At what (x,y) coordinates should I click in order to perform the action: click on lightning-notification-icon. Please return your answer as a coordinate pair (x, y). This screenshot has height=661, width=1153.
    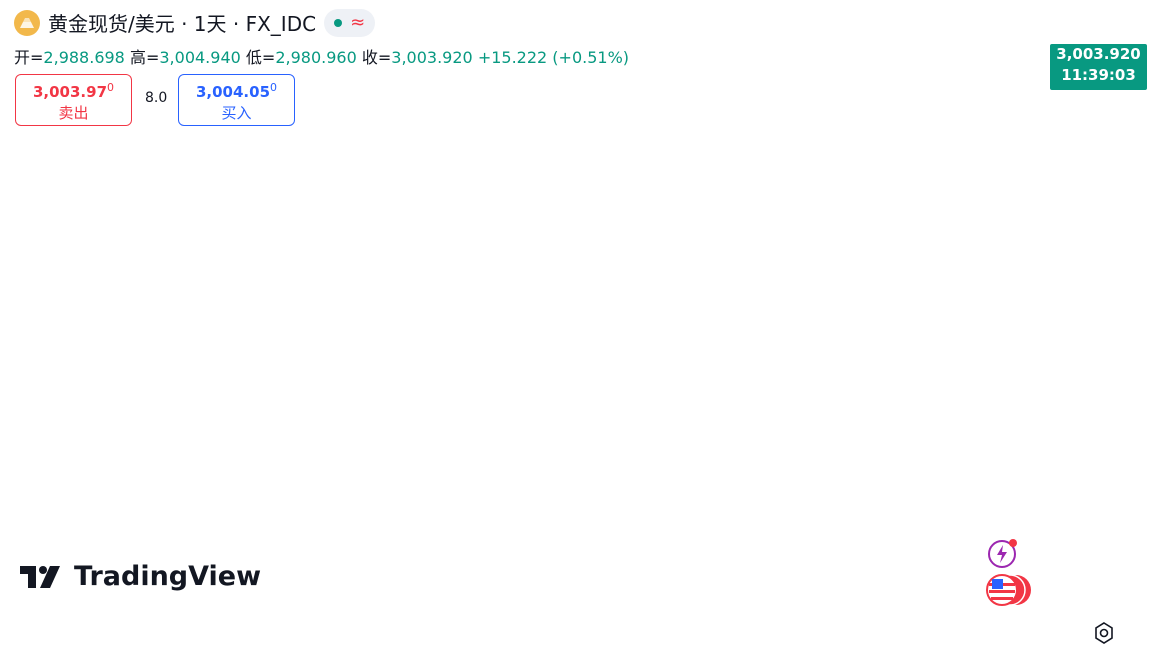
    Looking at the image, I should click on (1003, 555).